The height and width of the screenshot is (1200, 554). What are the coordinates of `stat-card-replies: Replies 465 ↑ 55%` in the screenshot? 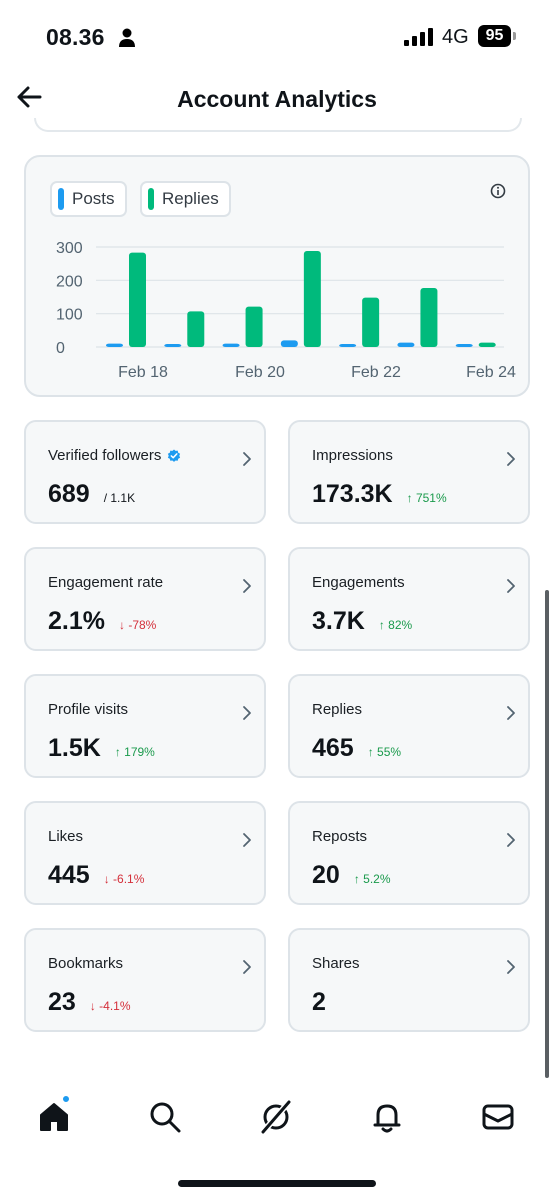 It's located at (409, 726).